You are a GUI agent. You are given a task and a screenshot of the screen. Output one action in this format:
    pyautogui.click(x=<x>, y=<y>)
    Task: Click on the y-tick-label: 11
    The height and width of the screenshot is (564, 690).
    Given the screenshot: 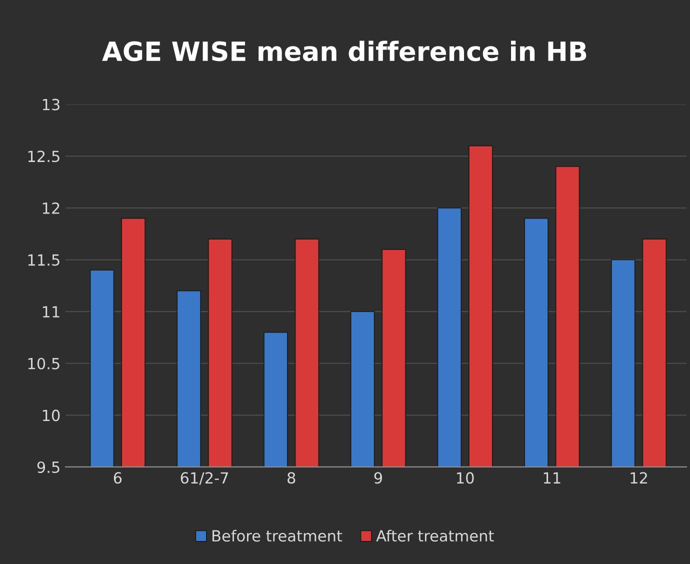 What is the action you would take?
    pyautogui.click(x=51, y=312)
    